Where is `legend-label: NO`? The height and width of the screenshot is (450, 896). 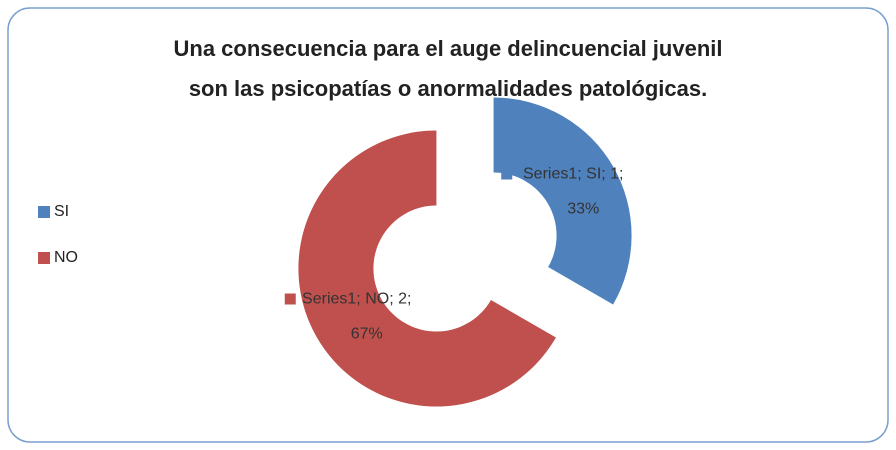 legend-label: NO is located at coordinates (66, 257).